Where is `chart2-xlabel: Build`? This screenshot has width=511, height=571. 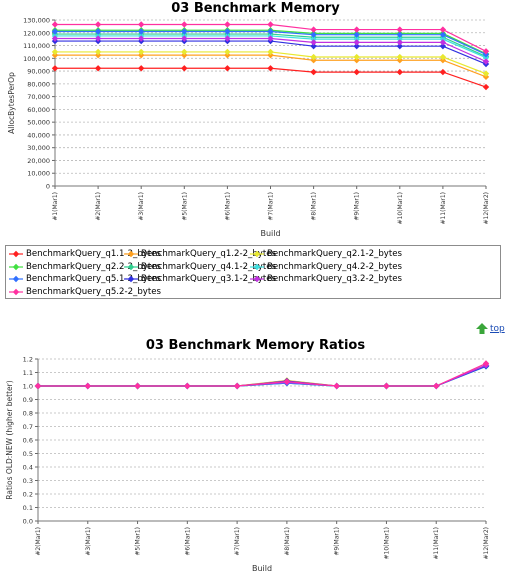
chart2-xlabel: Build is located at coordinates (262, 567).